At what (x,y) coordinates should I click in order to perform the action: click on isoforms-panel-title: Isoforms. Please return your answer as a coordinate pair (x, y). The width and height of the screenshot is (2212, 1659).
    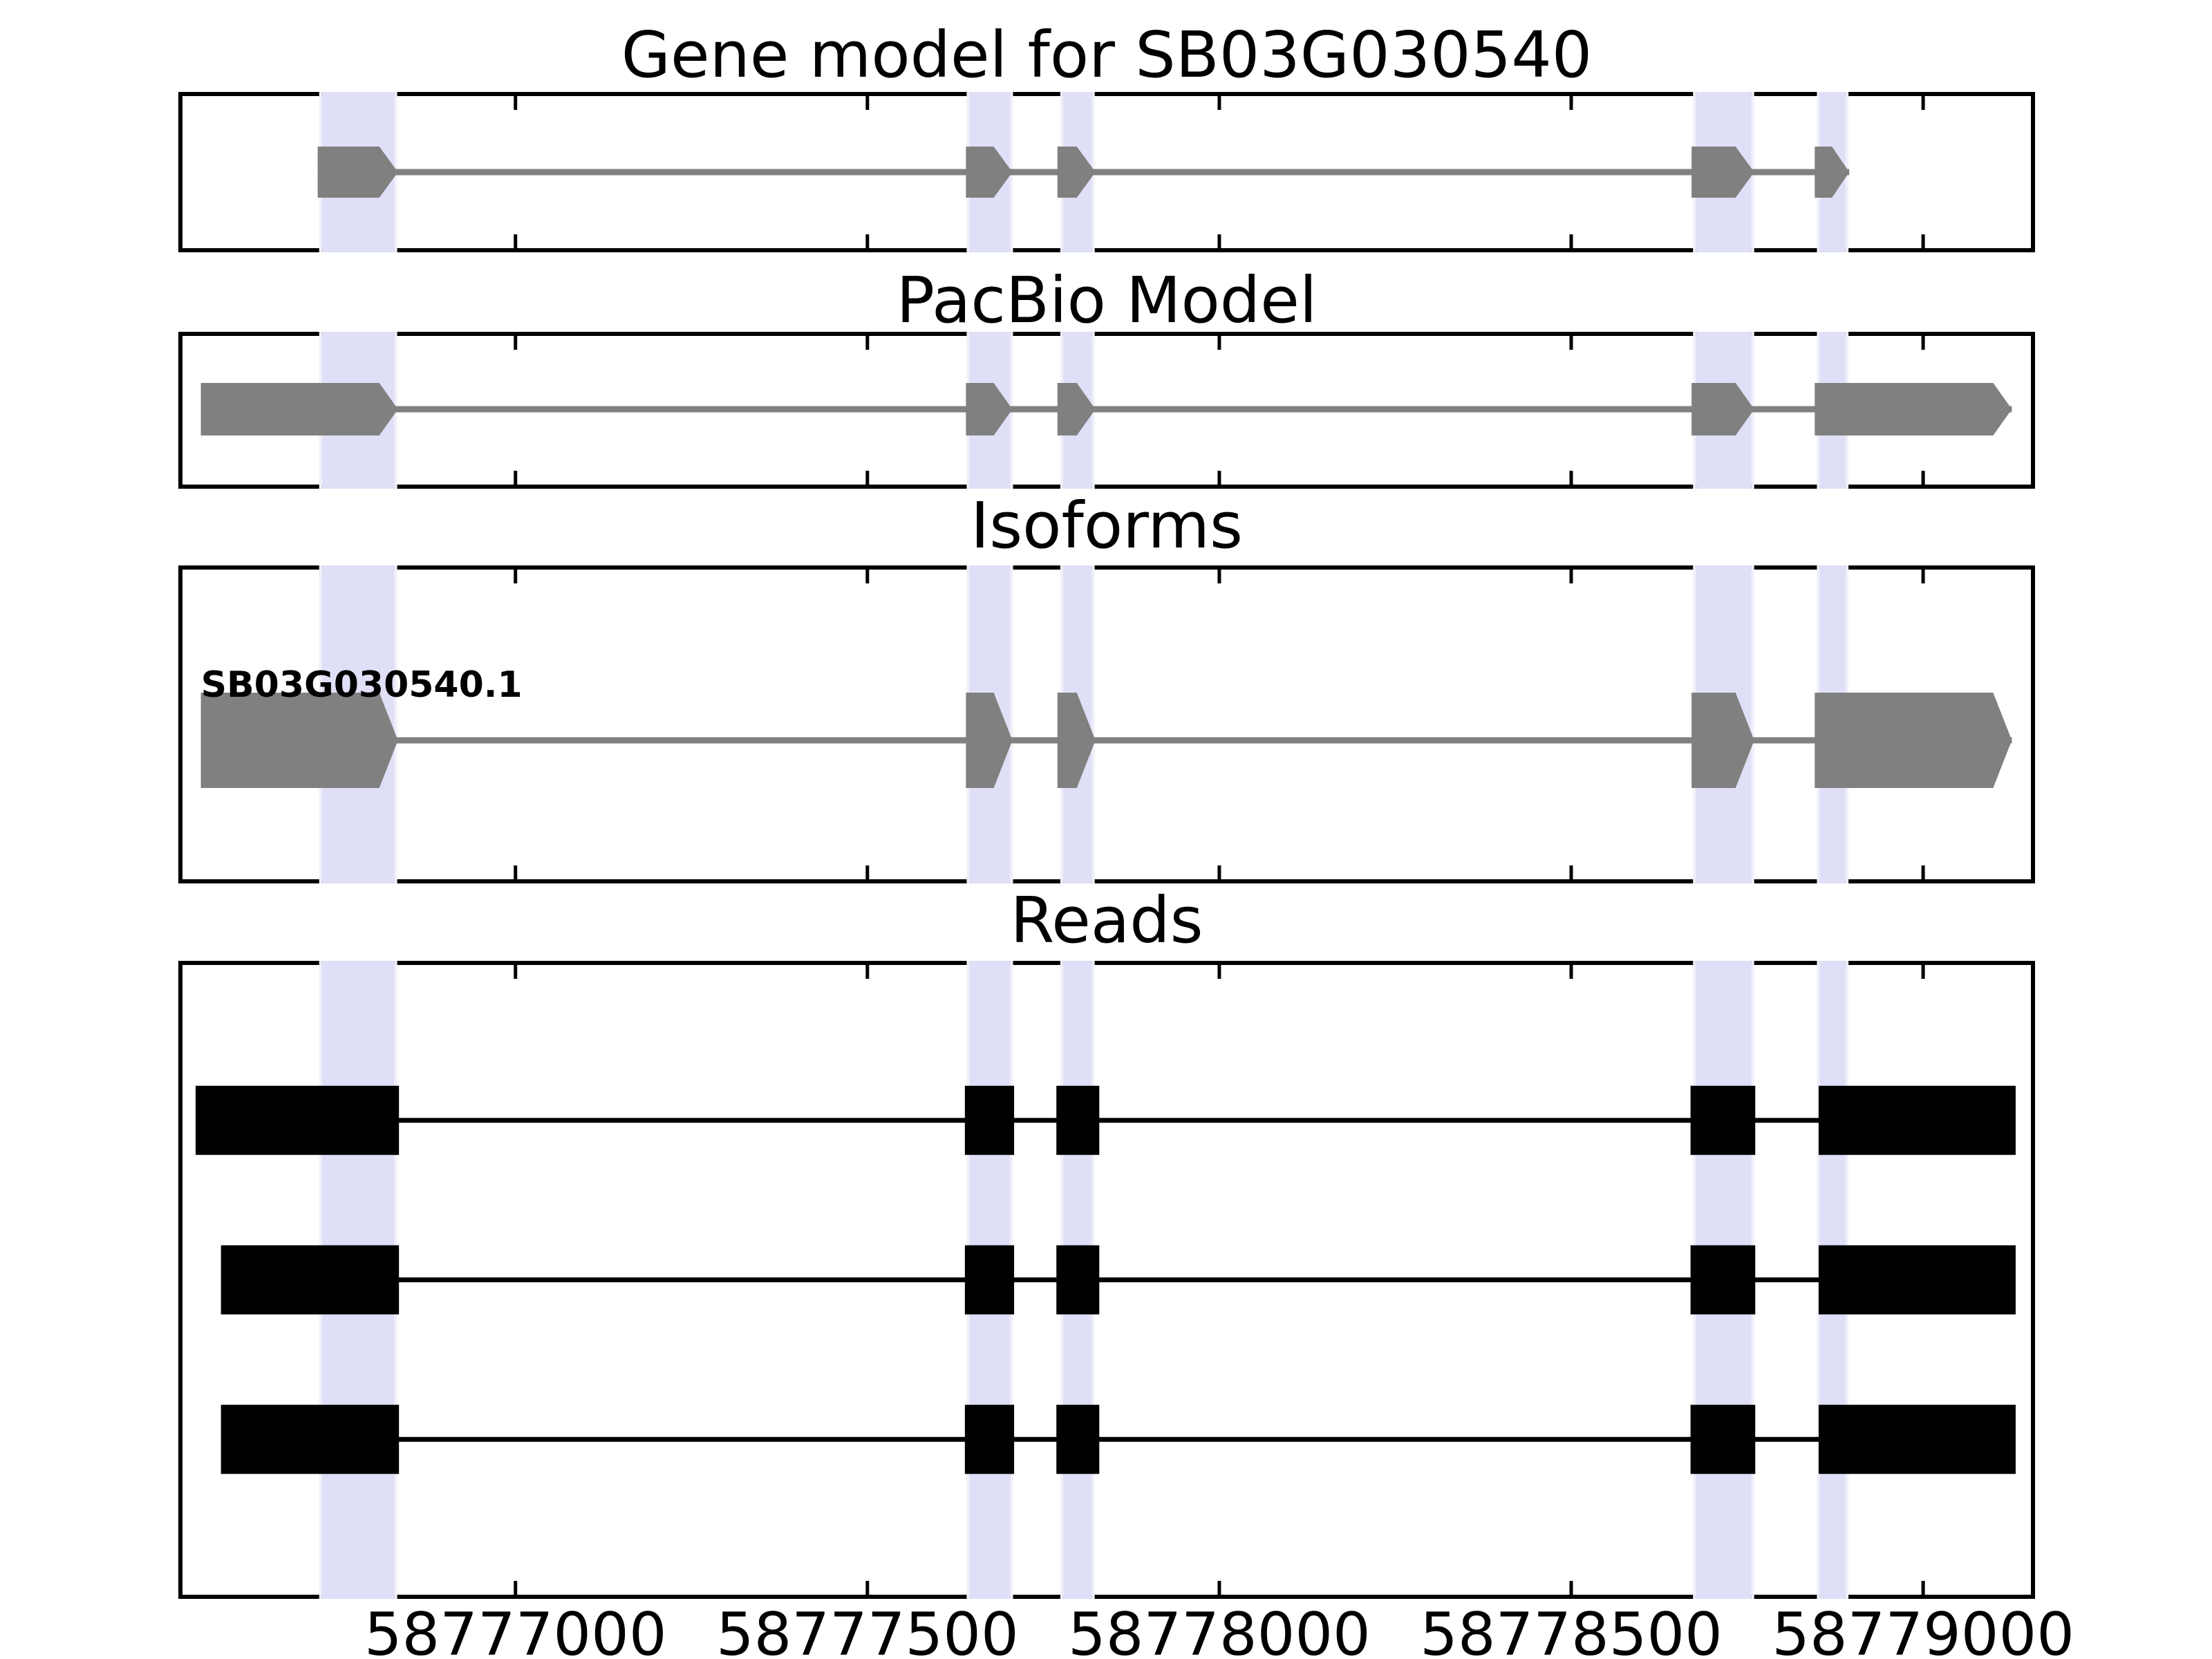
    Looking at the image, I should click on (1107, 526).